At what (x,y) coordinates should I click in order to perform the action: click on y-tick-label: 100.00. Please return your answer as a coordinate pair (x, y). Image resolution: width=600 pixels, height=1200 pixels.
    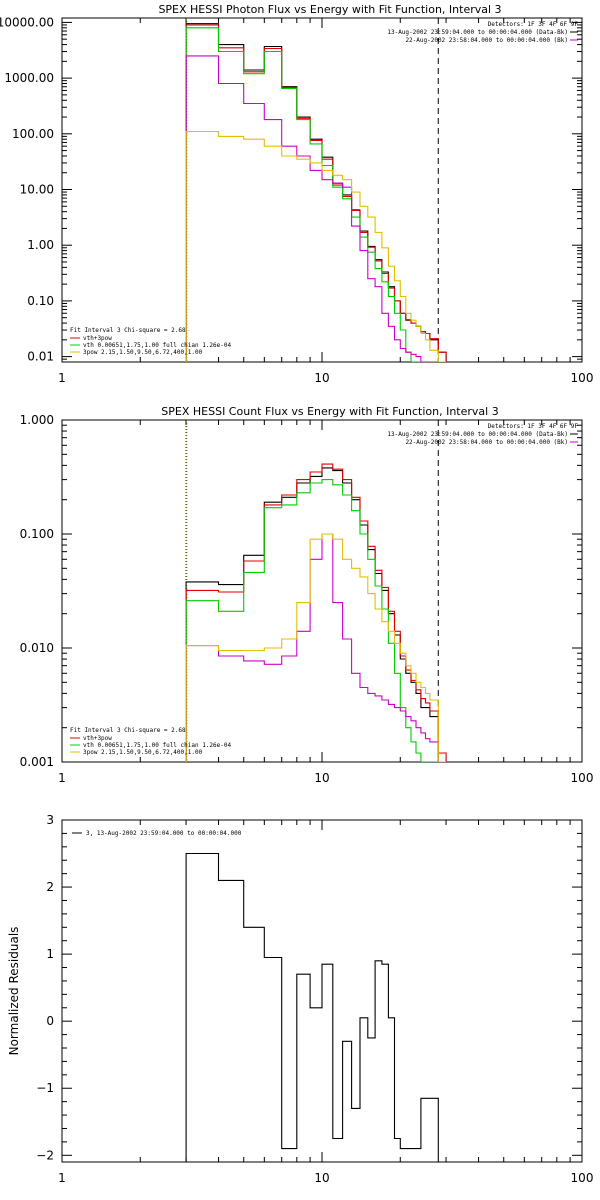
    Looking at the image, I should click on (33, 134).